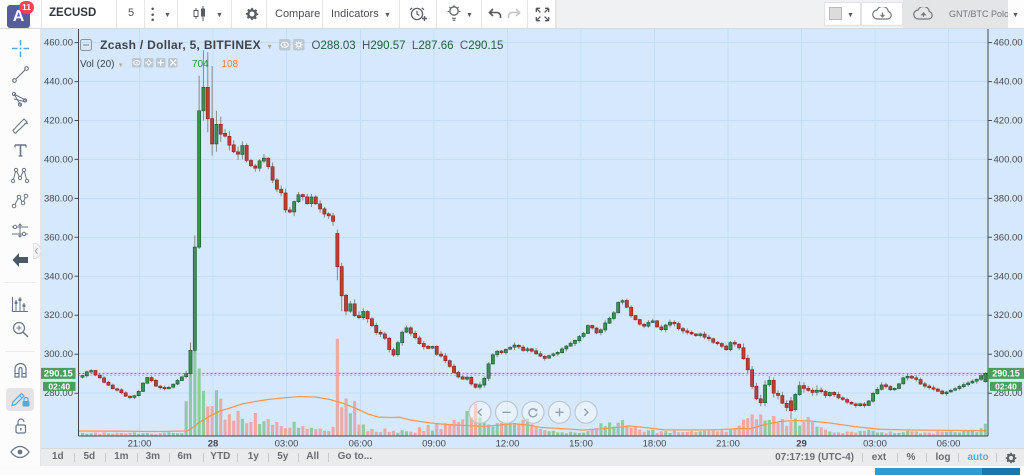  What do you see at coordinates (655, 444) in the screenshot?
I see `svg-text: 18:00` at bounding box center [655, 444].